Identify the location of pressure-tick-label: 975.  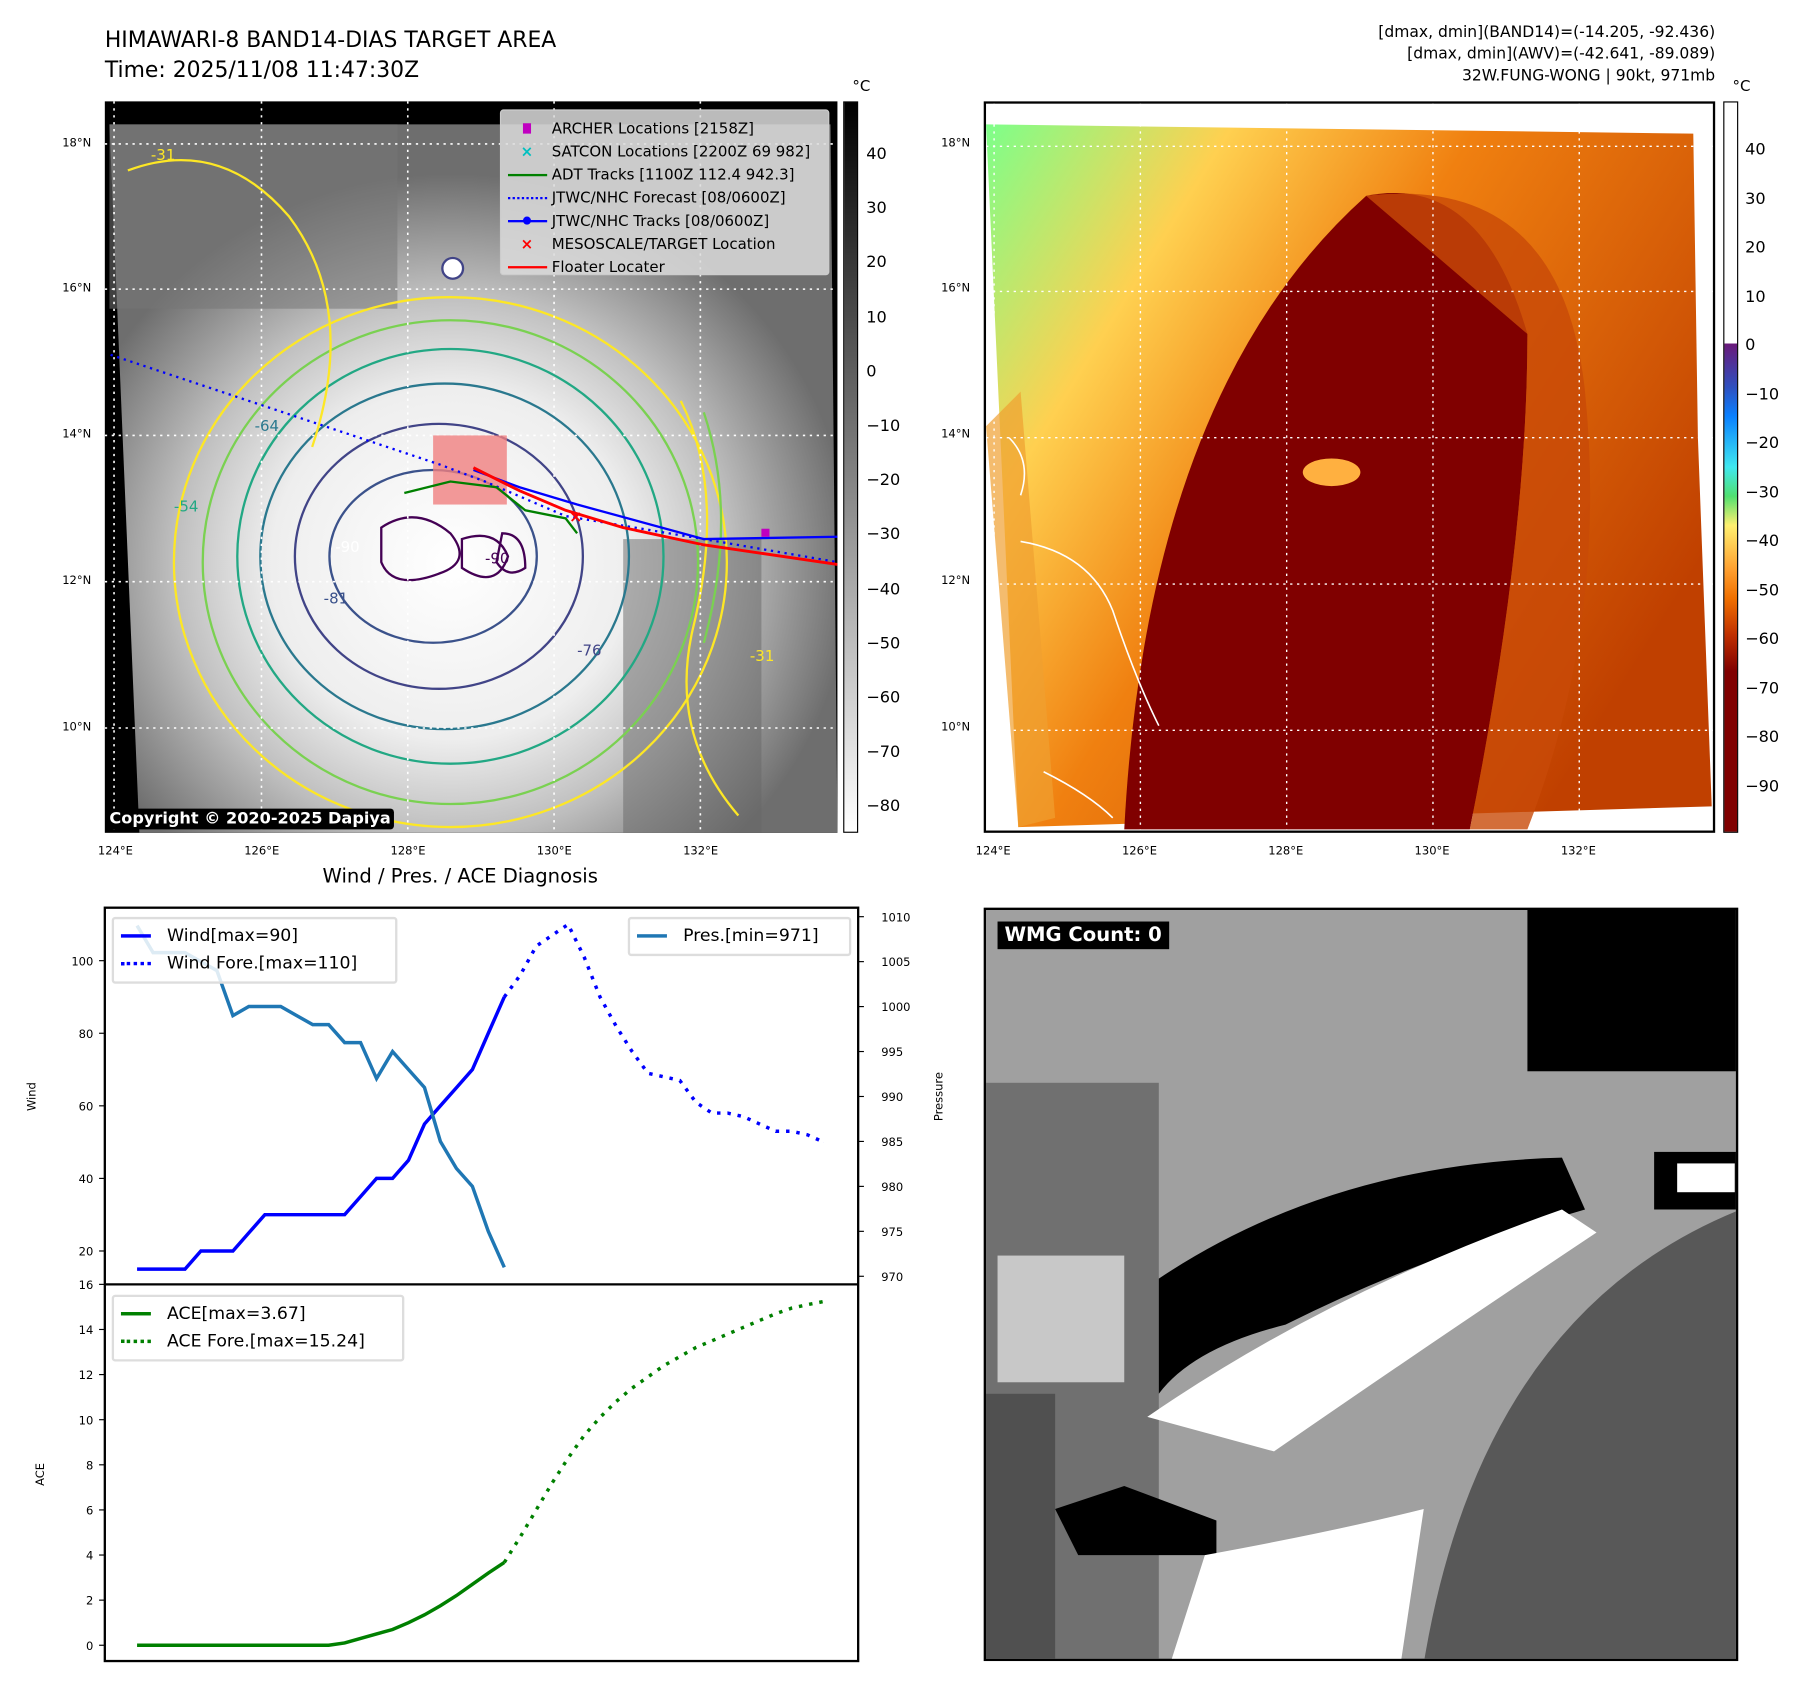
(892, 1232).